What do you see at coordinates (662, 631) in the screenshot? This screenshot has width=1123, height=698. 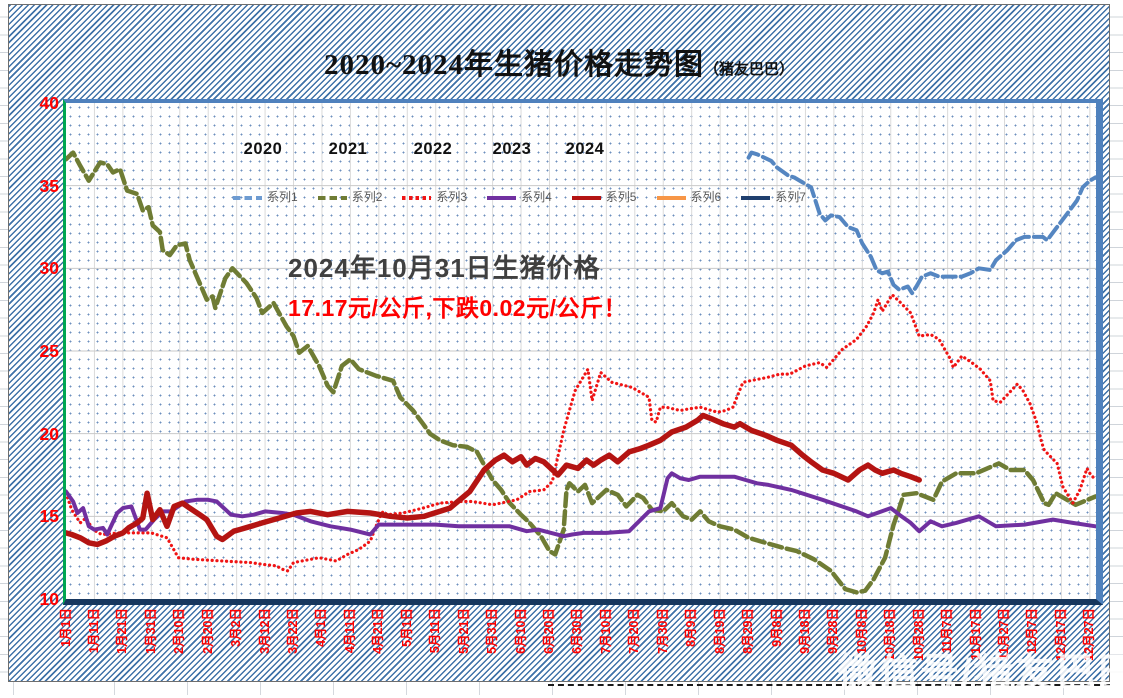 I see `x-tick-label: 7月30日` at bounding box center [662, 631].